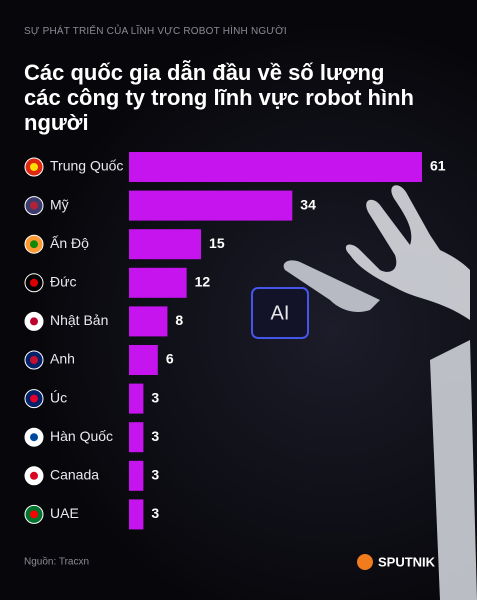  What do you see at coordinates (59, 204) in the screenshot?
I see `category-label: Mỹ` at bounding box center [59, 204].